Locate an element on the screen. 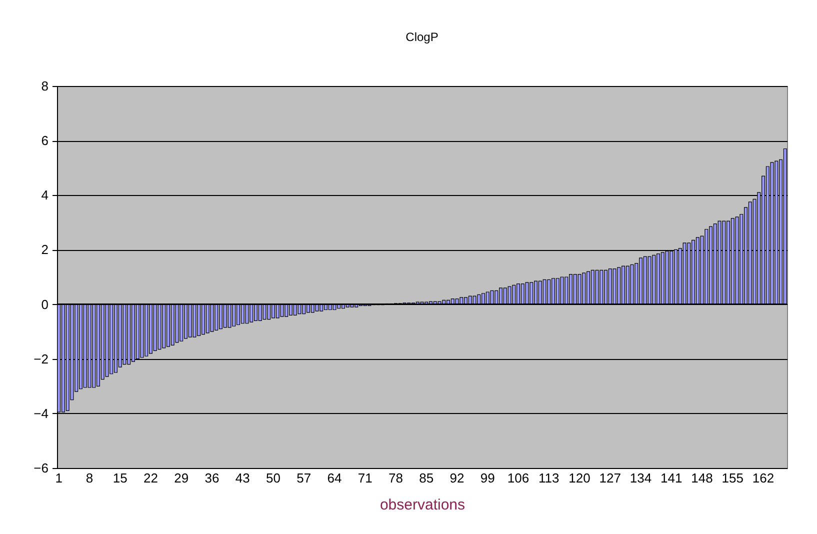 This screenshot has height=534, width=817. y-tick-label: 6 is located at coordinates (44, 140).